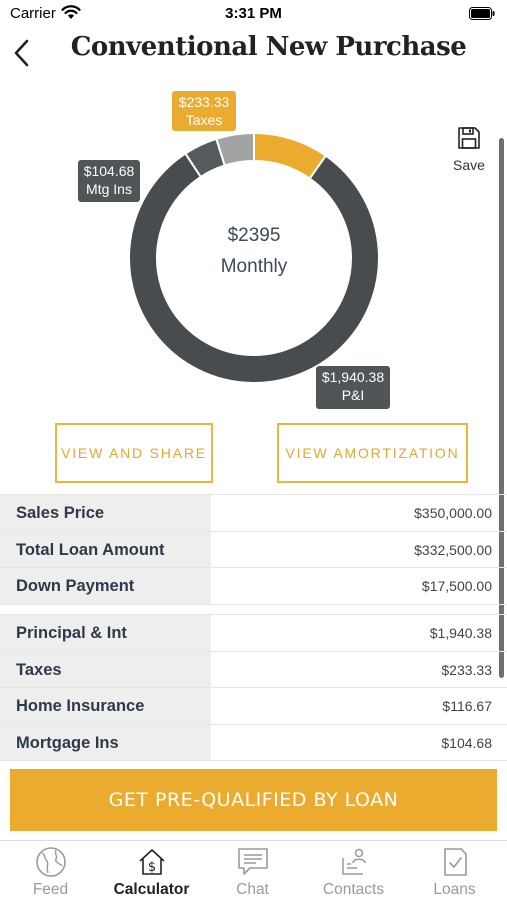 Image resolution: width=507 pixels, height=900 pixels. I want to click on save-label: Save, so click(469, 165).